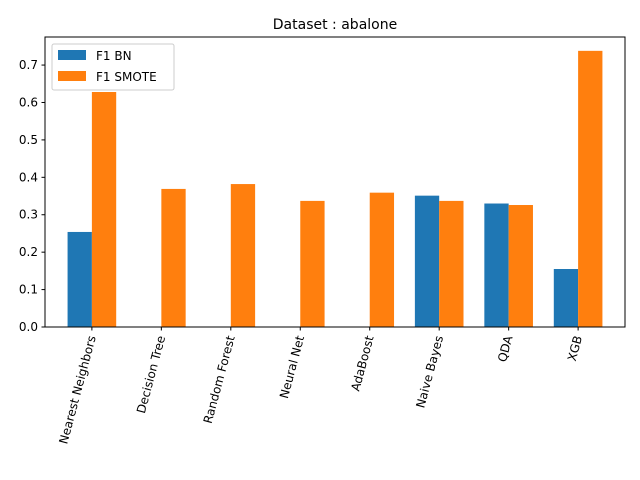 The image size is (640, 480). What do you see at coordinates (505, 348) in the screenshot?
I see `x-tick-label: QDA` at bounding box center [505, 348].